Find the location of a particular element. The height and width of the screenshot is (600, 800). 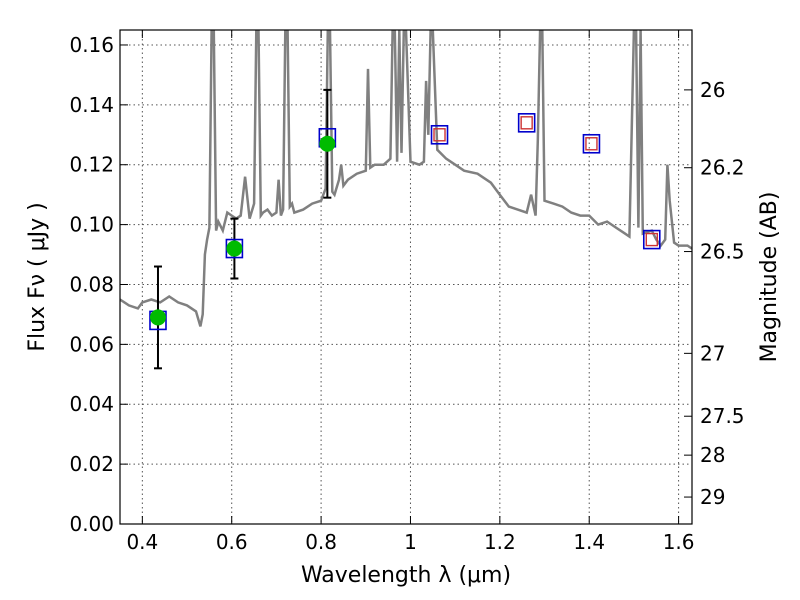

x-tick-label: 0.6 is located at coordinates (232, 542).